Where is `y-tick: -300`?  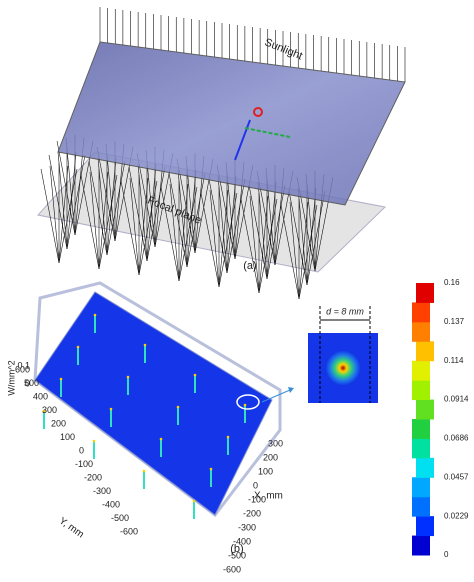
y-tick: -300 is located at coordinates (102, 491).